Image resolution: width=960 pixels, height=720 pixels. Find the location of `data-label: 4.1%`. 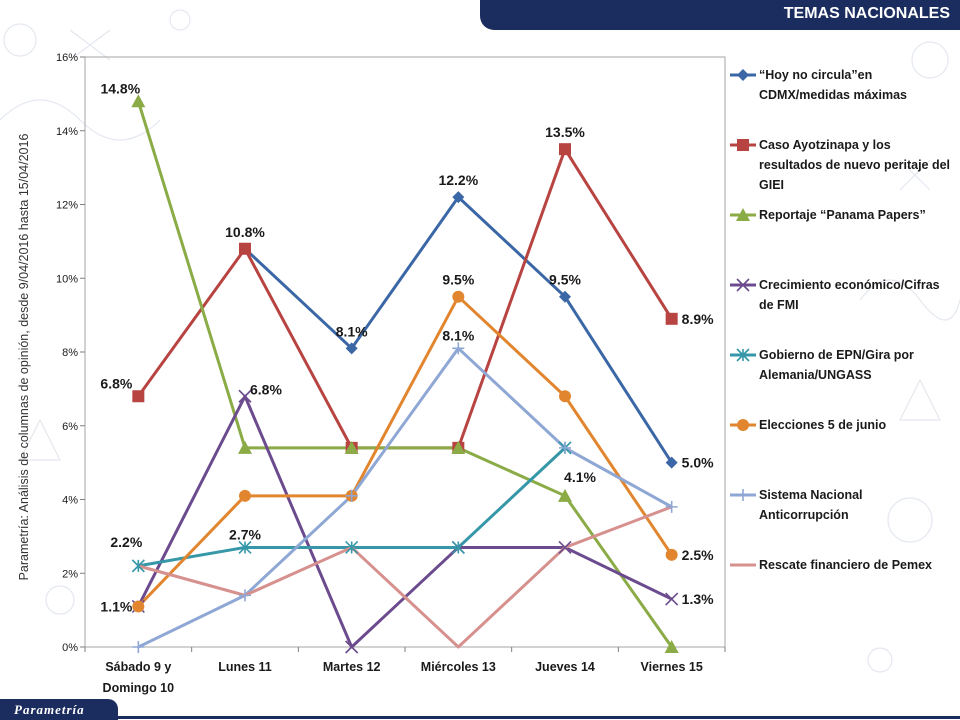

data-label: 4.1% is located at coordinates (580, 477).